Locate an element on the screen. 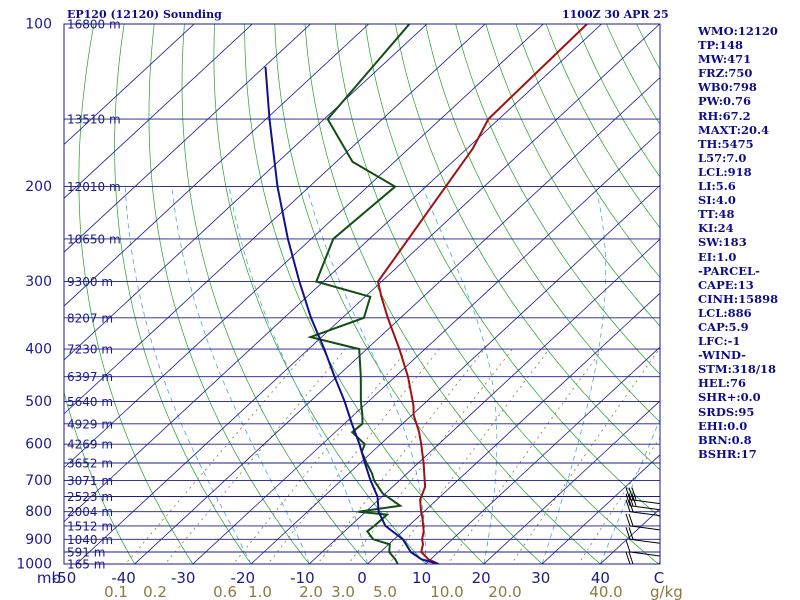  index-line: SHR+:0.0 is located at coordinates (729, 397).